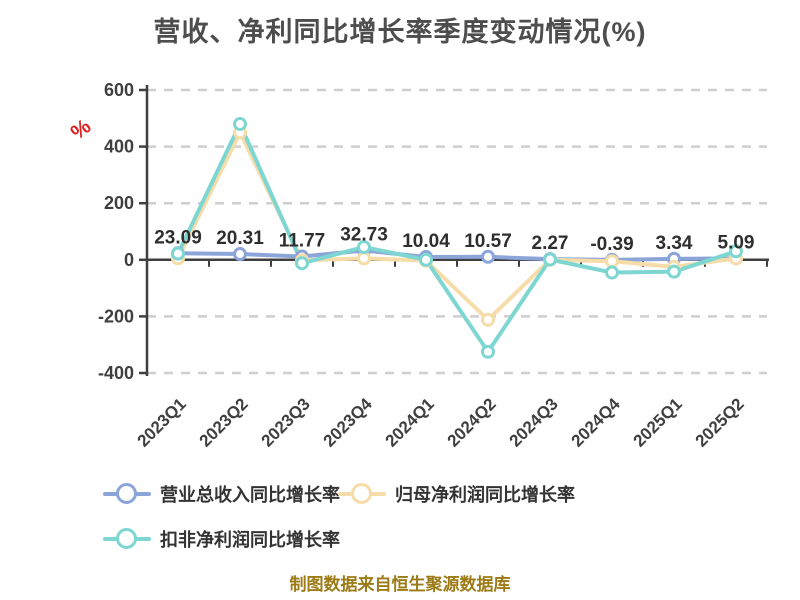 The width and height of the screenshot is (800, 600). Describe the element at coordinates (224, 422) in the screenshot. I see `x-axis-label: 2023Q2` at that location.